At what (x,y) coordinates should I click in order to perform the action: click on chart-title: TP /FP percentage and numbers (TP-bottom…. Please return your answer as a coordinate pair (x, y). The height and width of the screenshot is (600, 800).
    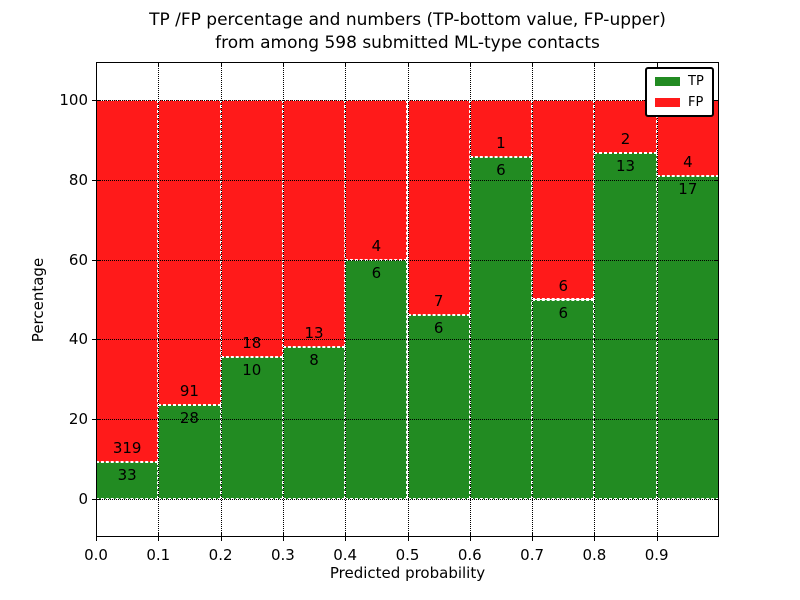
    Looking at the image, I should click on (407, 32).